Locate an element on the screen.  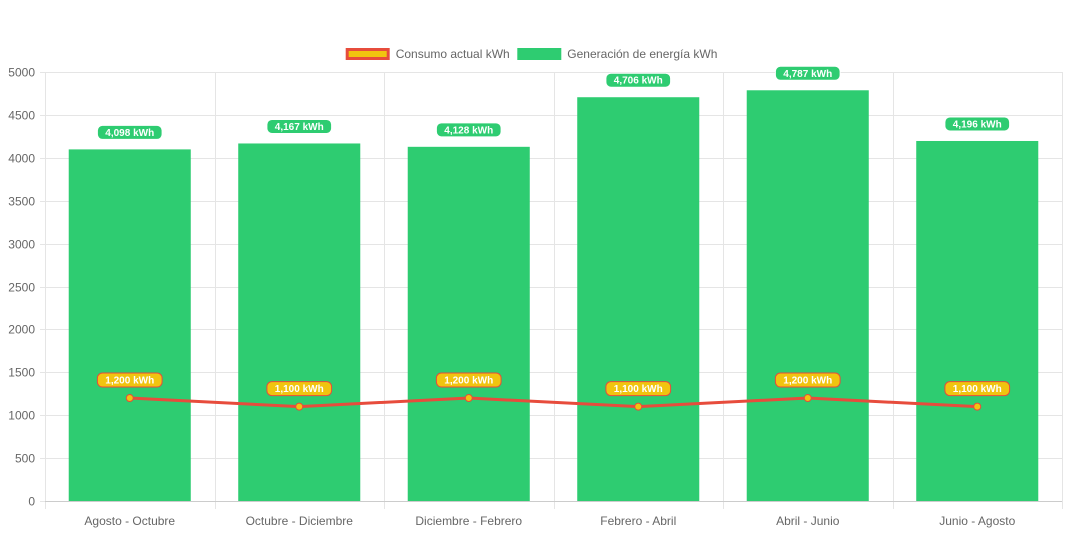
line-label-abril-junio: 1,200 kWh is located at coordinates (807, 380).